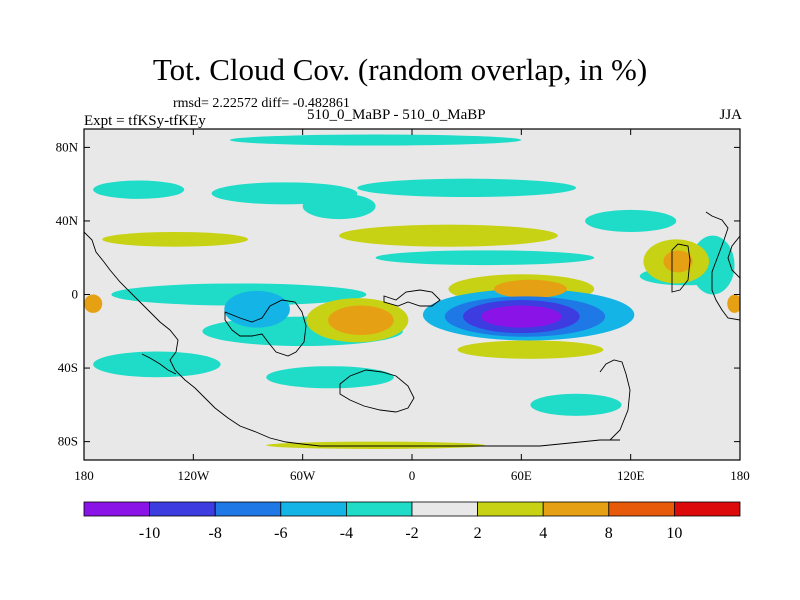 Image resolution: width=800 pixels, height=600 pixels. What do you see at coordinates (145, 121) in the screenshot?
I see `experiment-label: Expt = tfKSy-tfKEy` at bounding box center [145, 121].